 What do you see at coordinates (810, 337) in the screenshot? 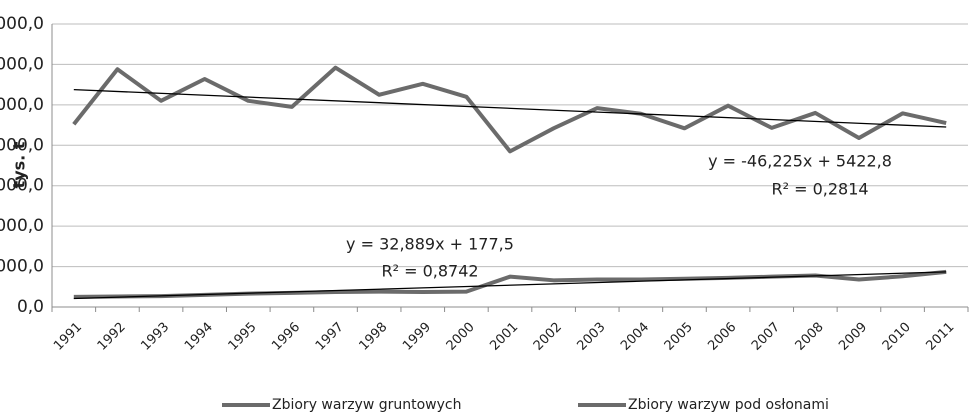
I see `x-tick-label: 2008` at bounding box center [810, 337].